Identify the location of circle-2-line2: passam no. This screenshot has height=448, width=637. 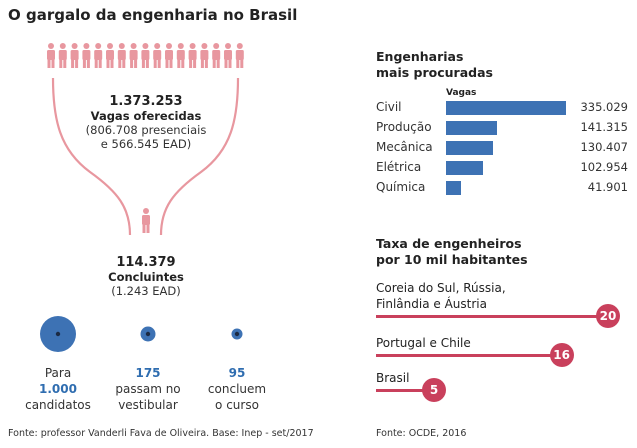
(148, 389).